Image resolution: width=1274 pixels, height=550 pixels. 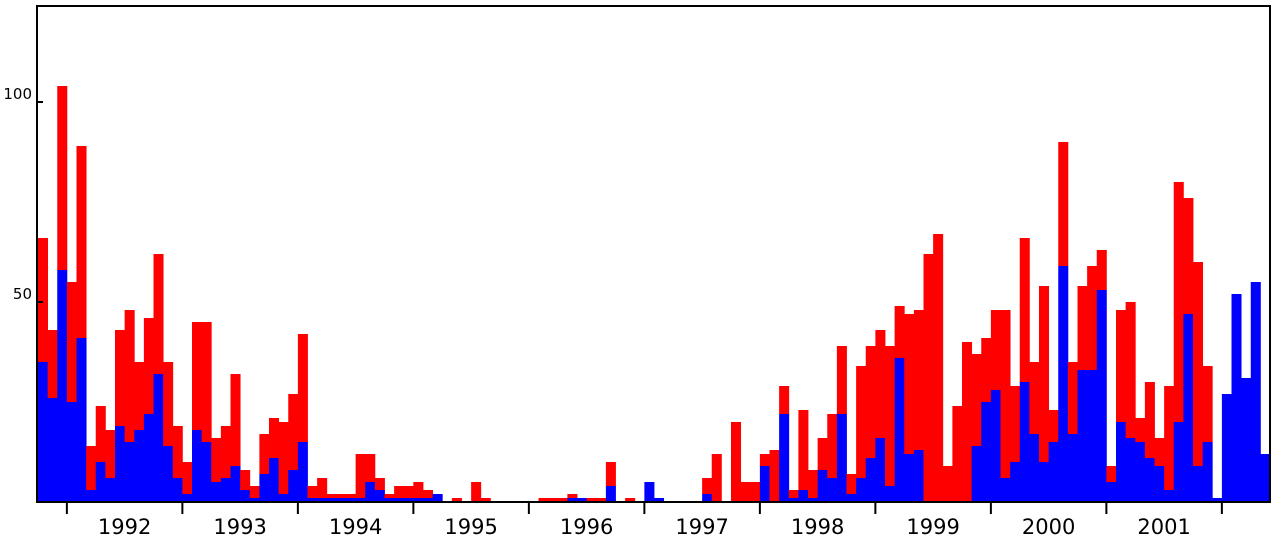 I want to click on y-tick-label: 50, so click(x=22, y=294).